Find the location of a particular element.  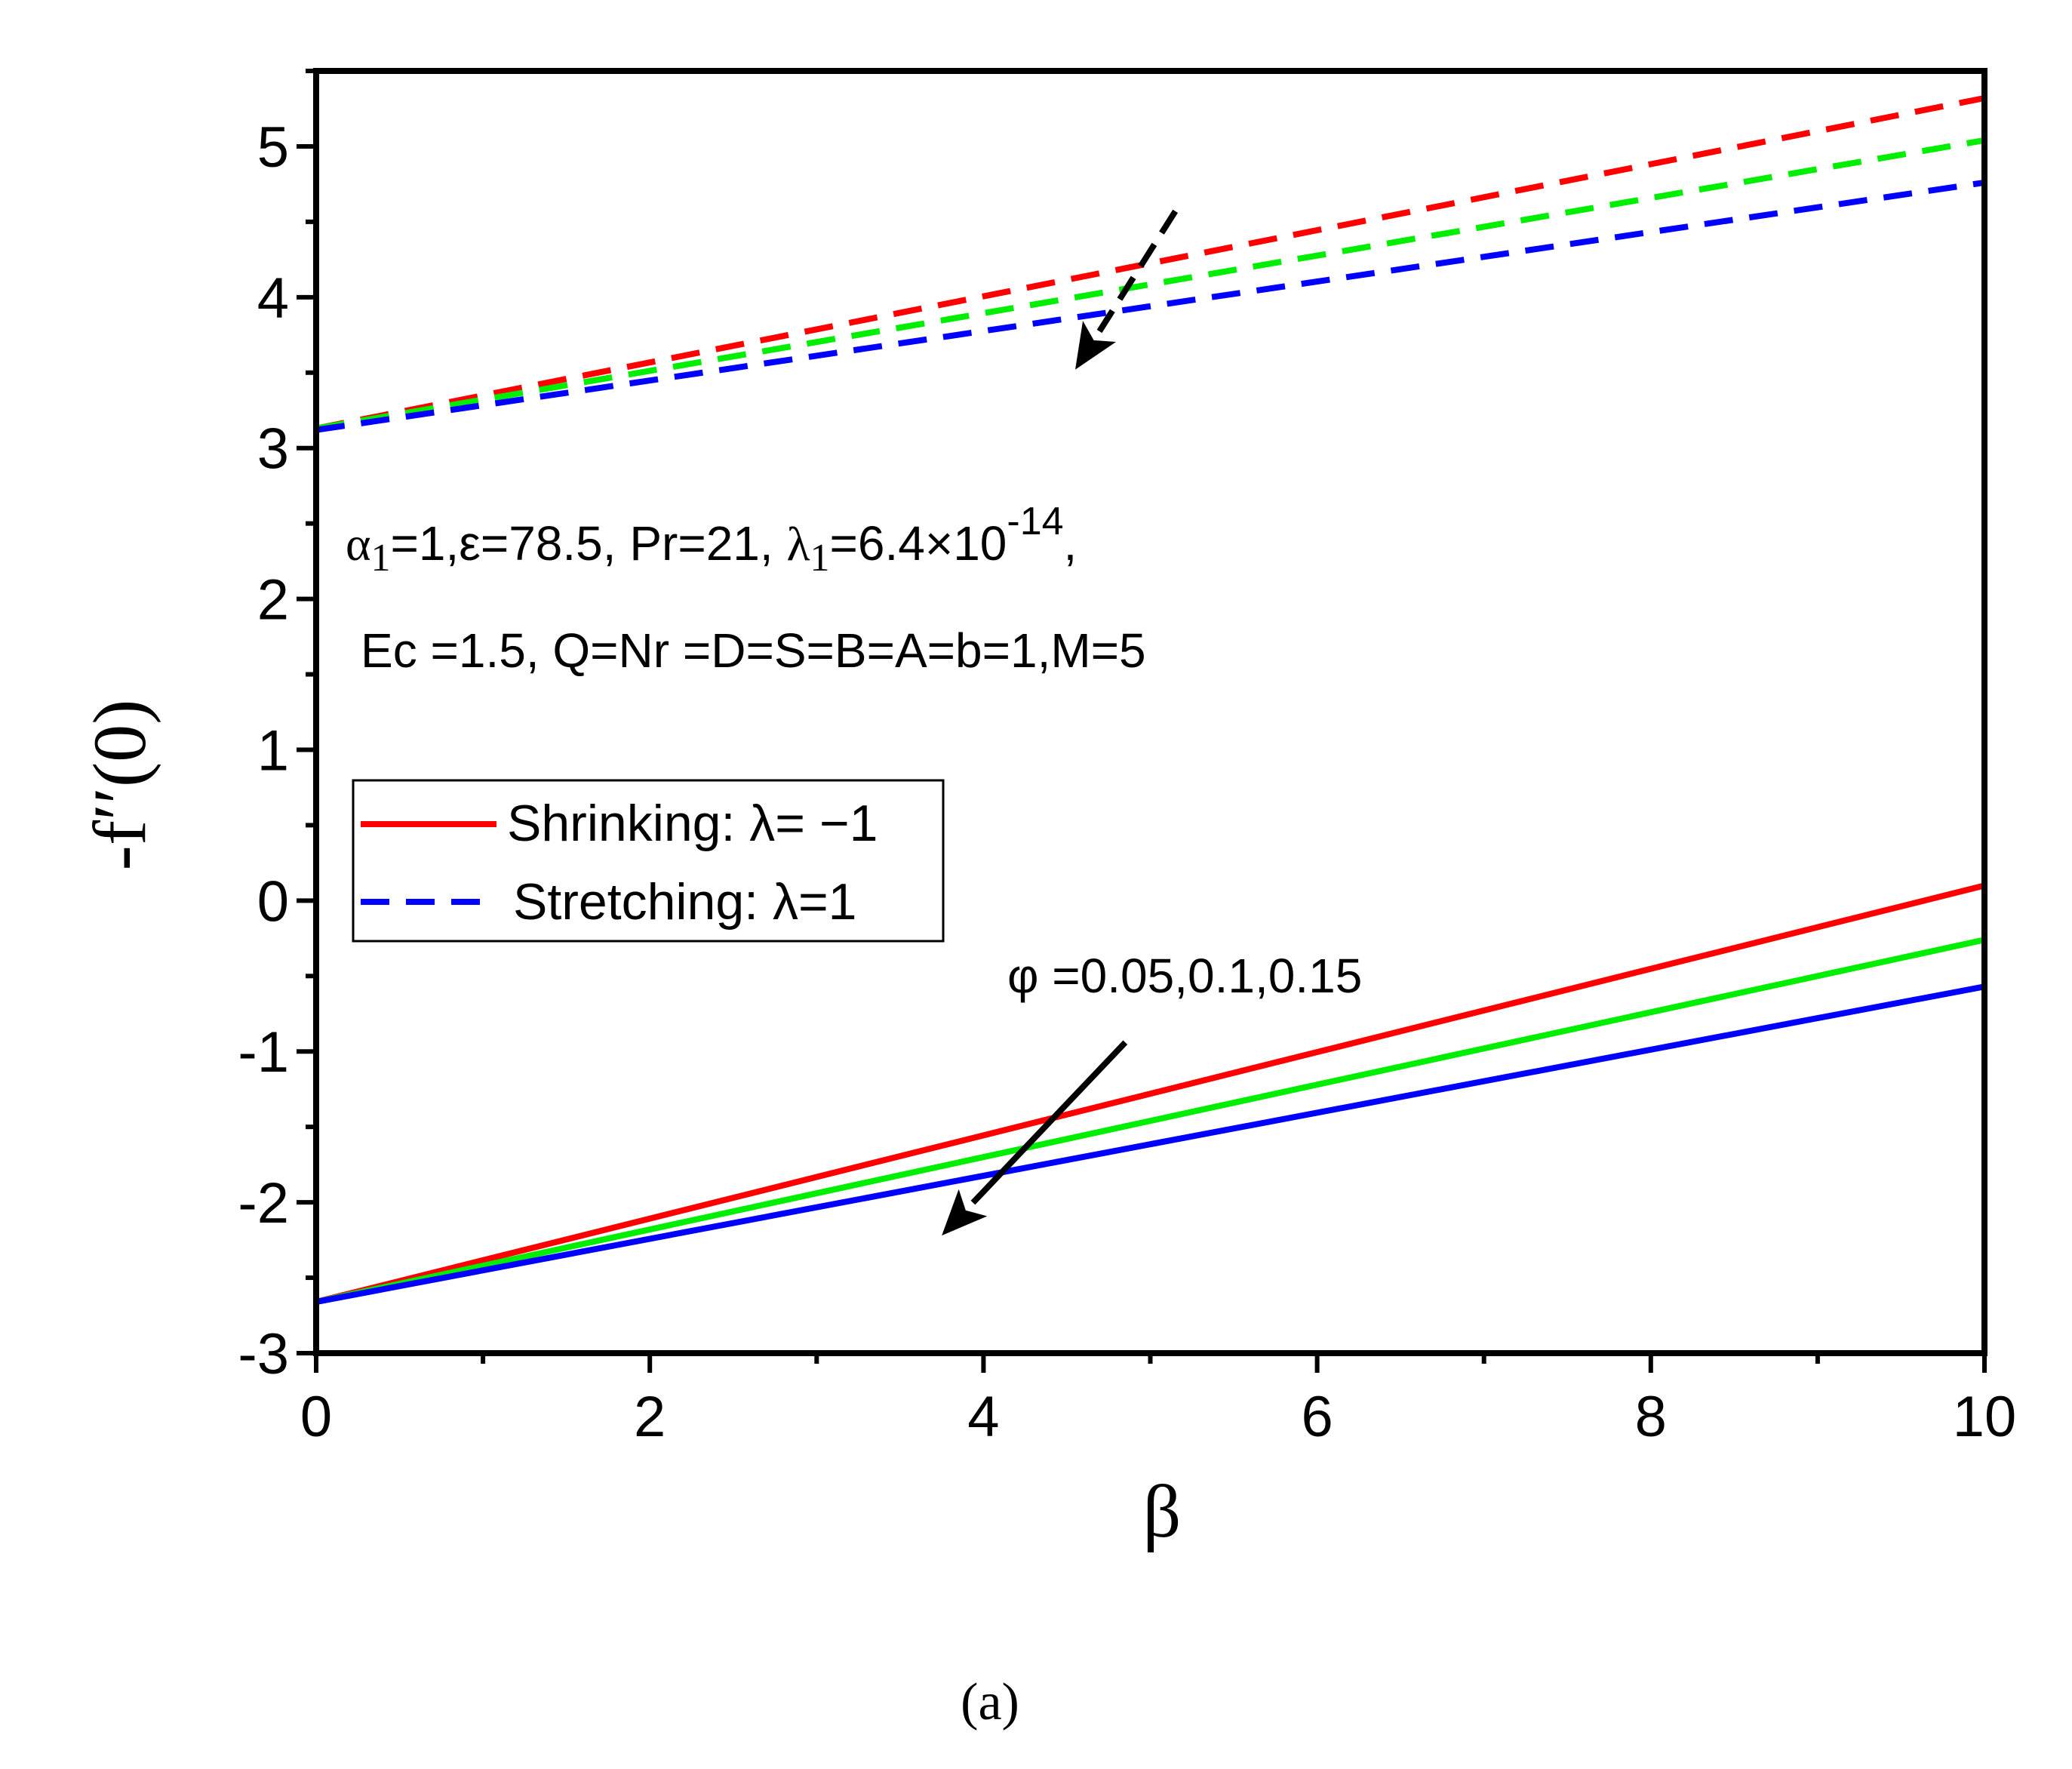

x-tick-label: 10 is located at coordinates (1985, 1417).